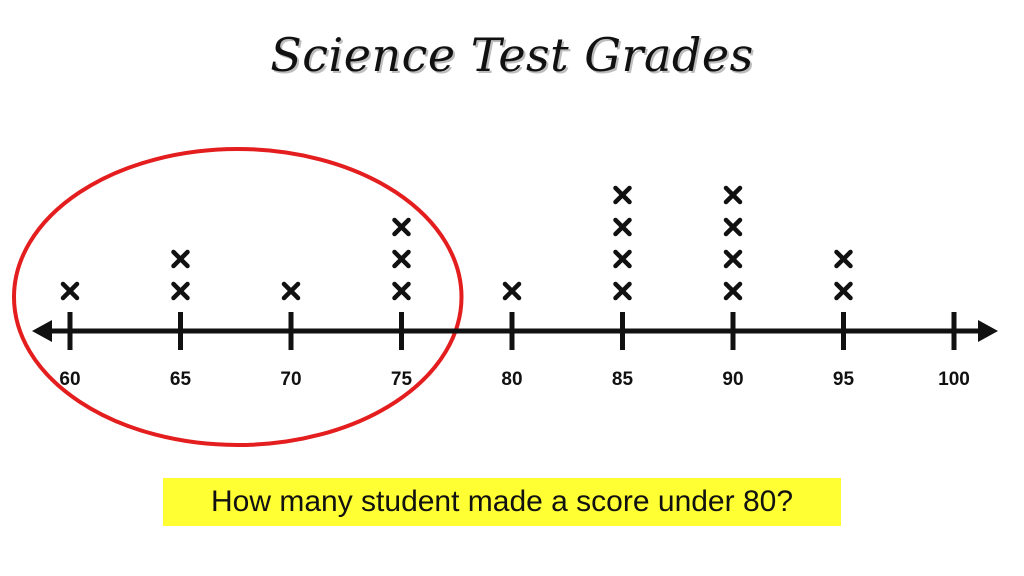  I want to click on tick-label-80: 80, so click(511, 379).